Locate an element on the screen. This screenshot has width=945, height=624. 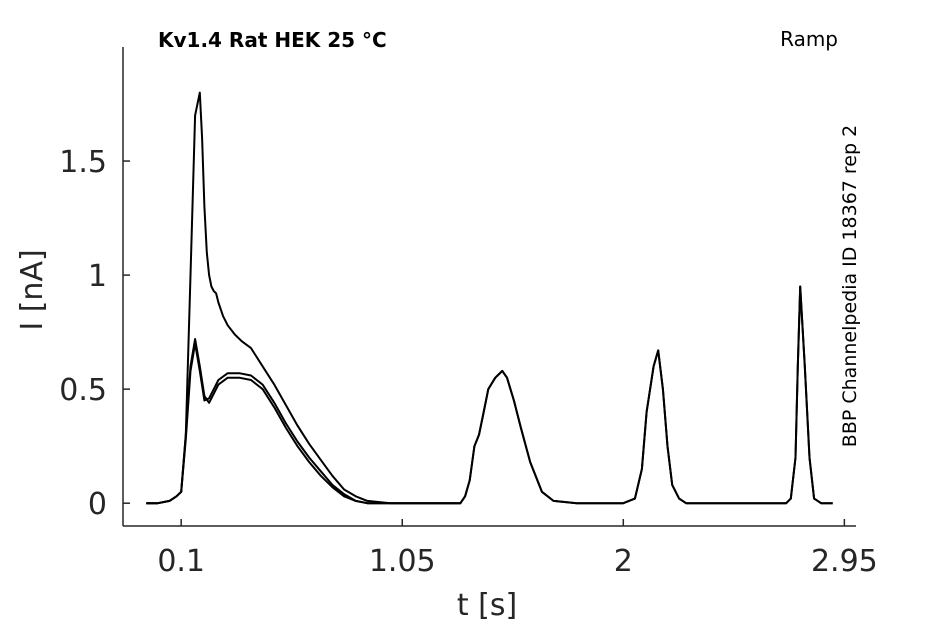
source-id-label: BBP Channelpedia ID 18367 rep 2 is located at coordinates (850, 286).